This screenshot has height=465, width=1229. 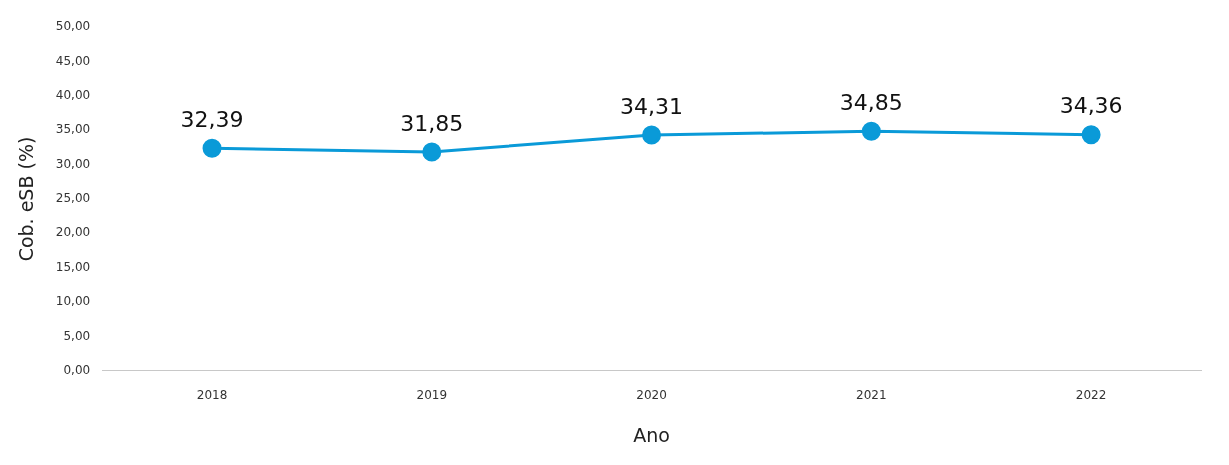 I want to click on y-tick-label: 10,00, so click(x=73, y=301).